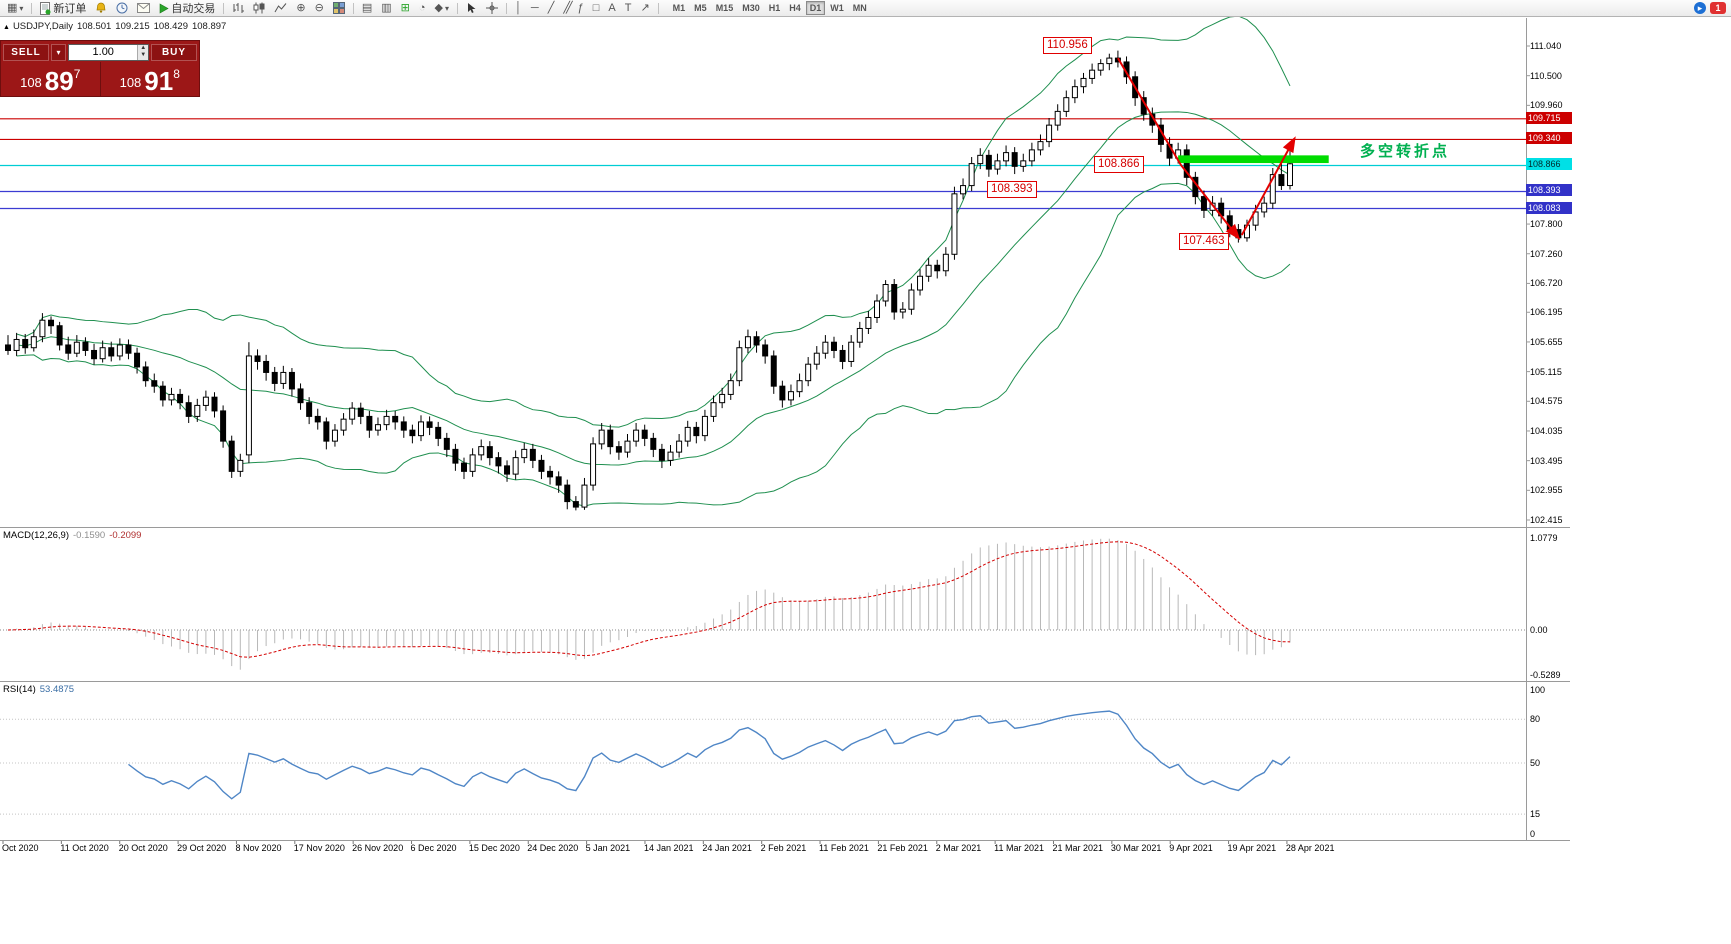 The height and width of the screenshot is (944, 1731). What do you see at coordinates (94, 26) in the screenshot?
I see `ohlc-open: 108.501` at bounding box center [94, 26].